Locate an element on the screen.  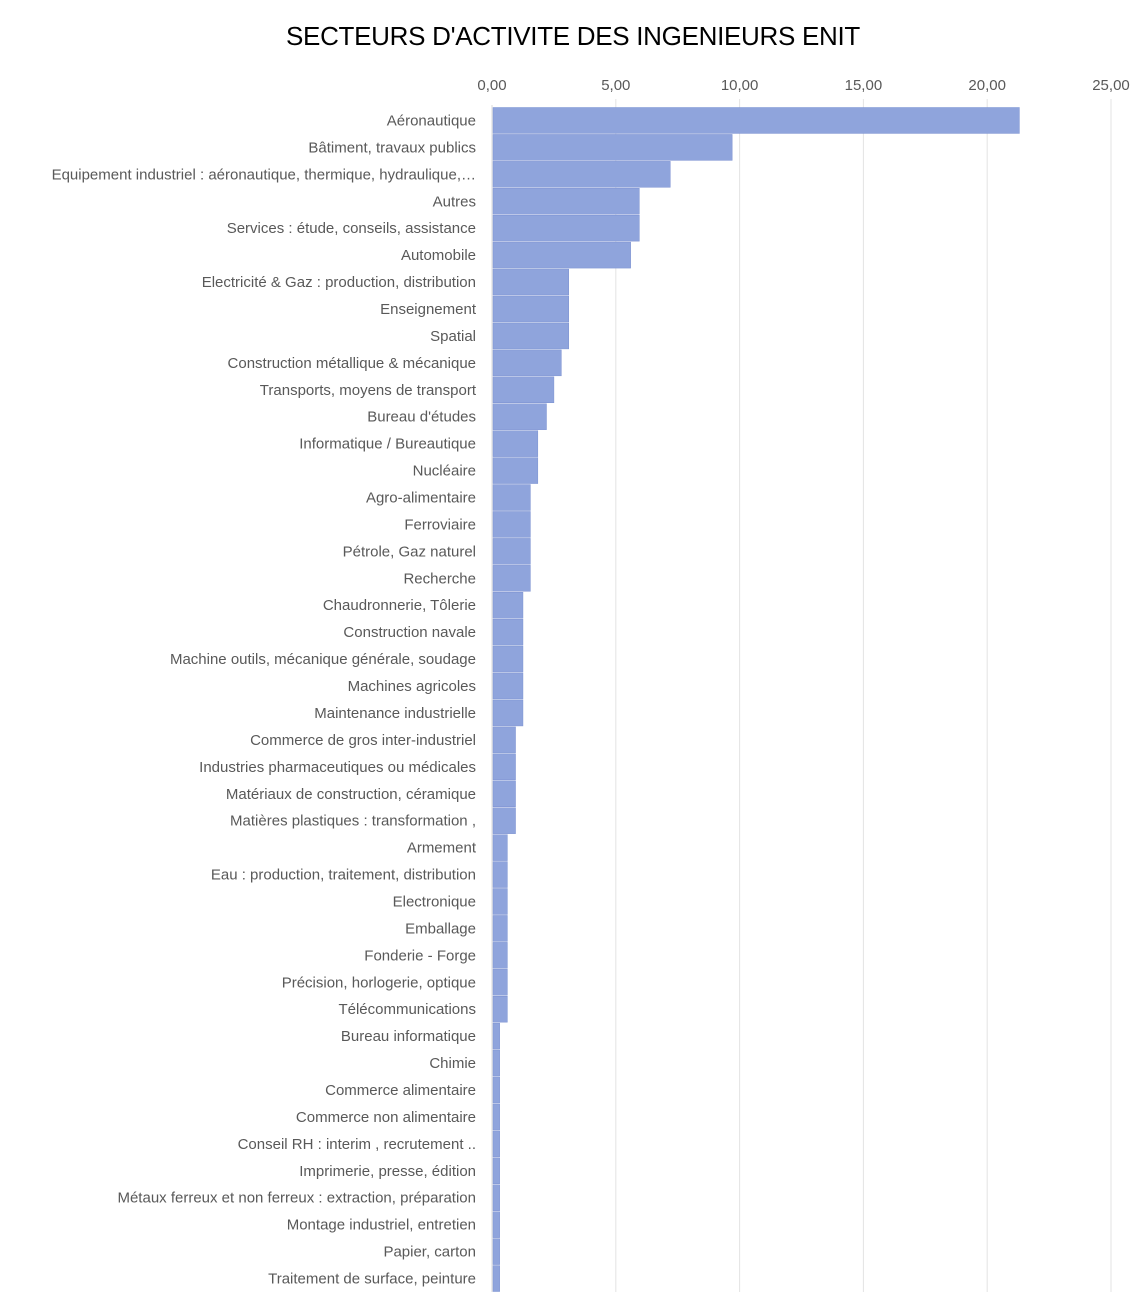
category-label: Bureau informatique is located at coordinates (408, 1036).